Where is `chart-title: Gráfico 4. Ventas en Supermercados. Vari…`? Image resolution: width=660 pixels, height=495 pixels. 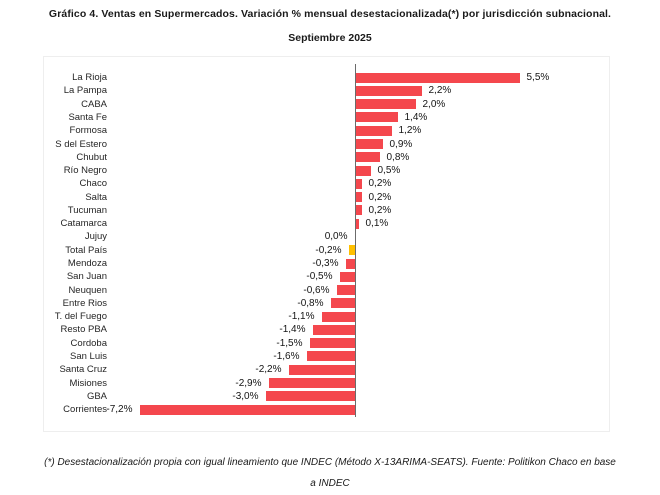
chart-title: Gráfico 4. Ventas en Supermercados. Vari… is located at coordinates (330, 14).